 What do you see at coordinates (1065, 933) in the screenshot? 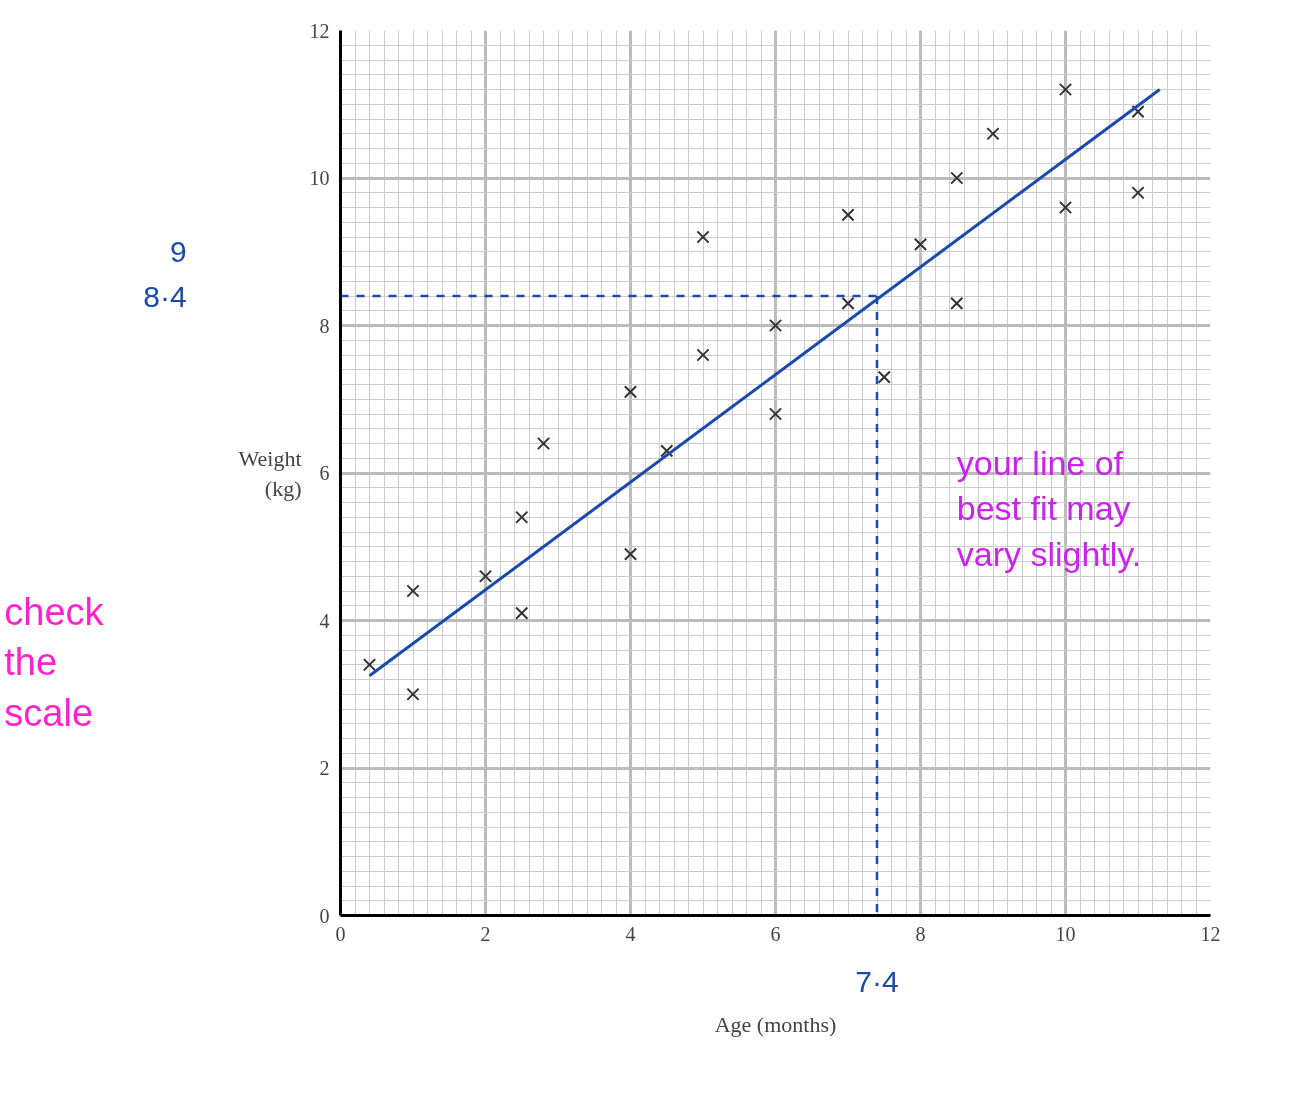
I see `x-tick-label: 10` at bounding box center [1065, 933].